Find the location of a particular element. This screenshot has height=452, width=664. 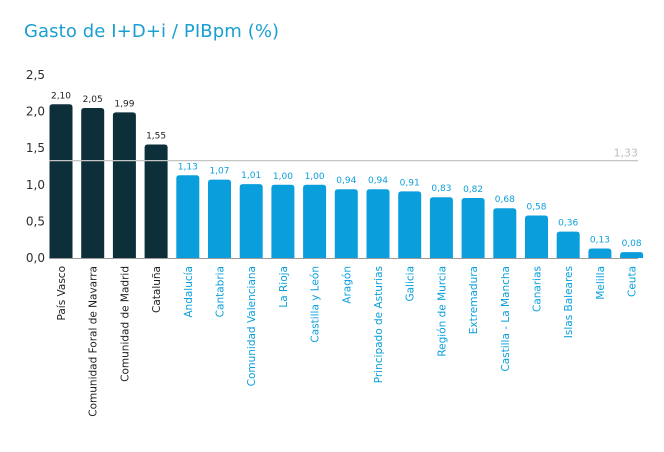

data-label: 0,08 is located at coordinates (632, 244).